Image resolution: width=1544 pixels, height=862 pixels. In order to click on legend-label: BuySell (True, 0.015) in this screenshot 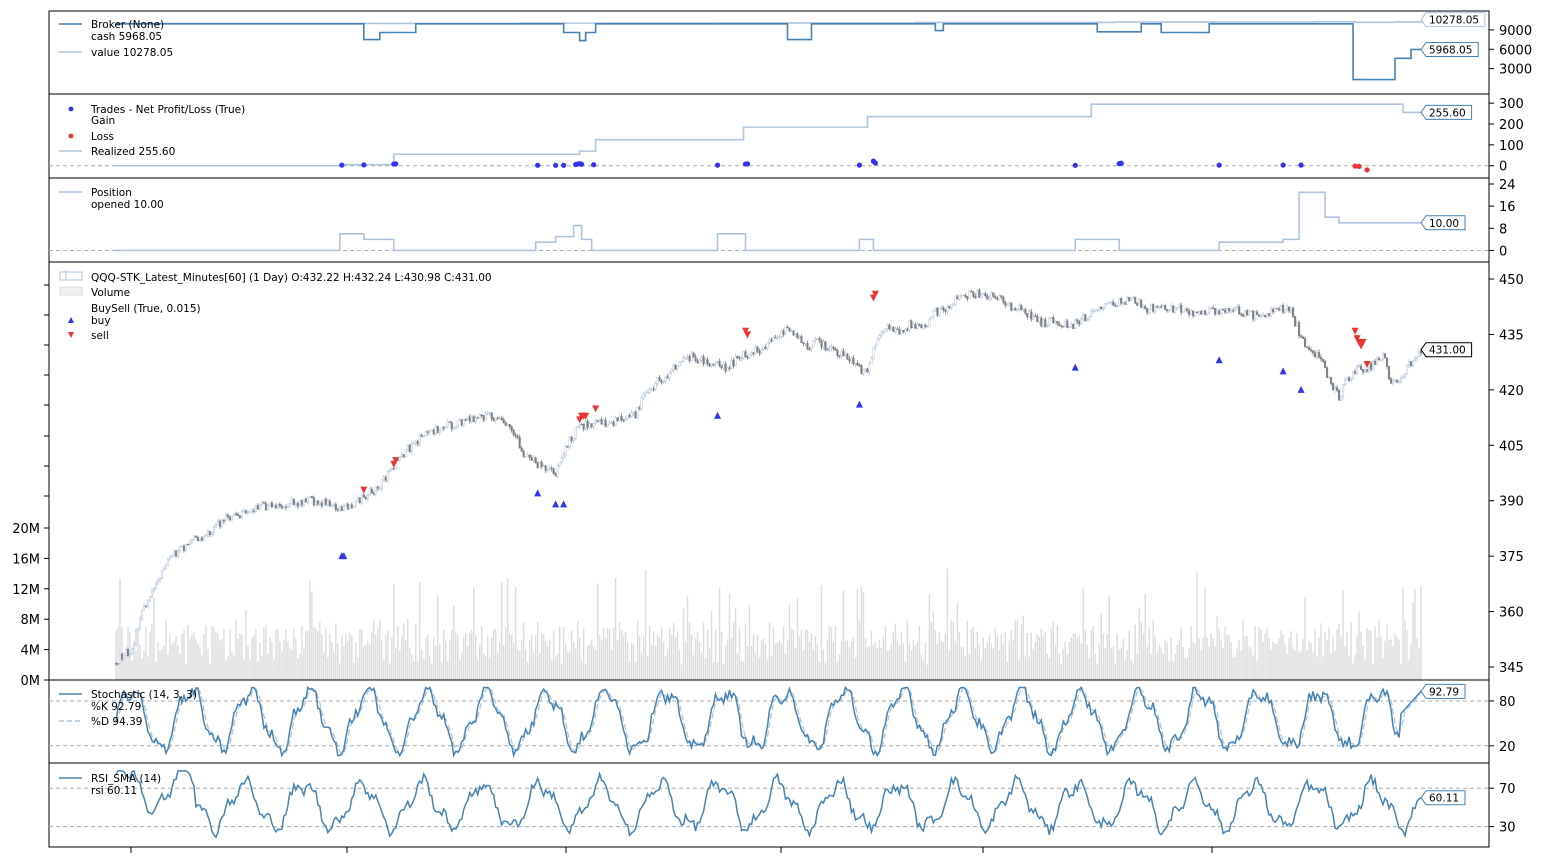, I will do `click(146, 309)`.